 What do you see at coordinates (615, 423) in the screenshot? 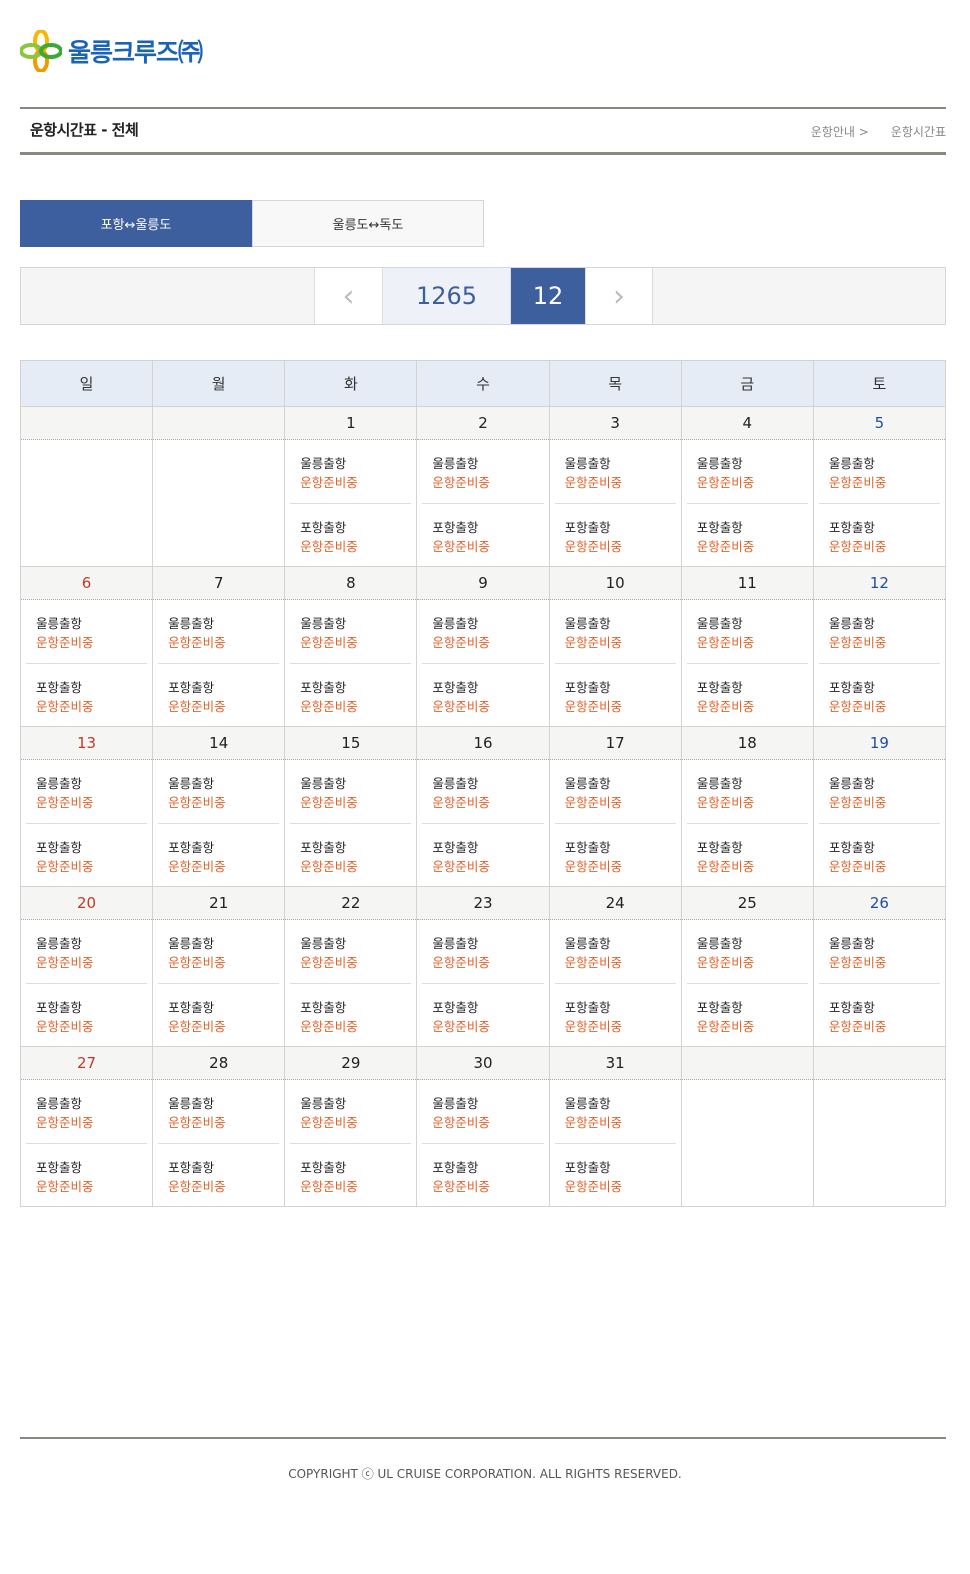
I see `date-cell: 3` at bounding box center [615, 423].